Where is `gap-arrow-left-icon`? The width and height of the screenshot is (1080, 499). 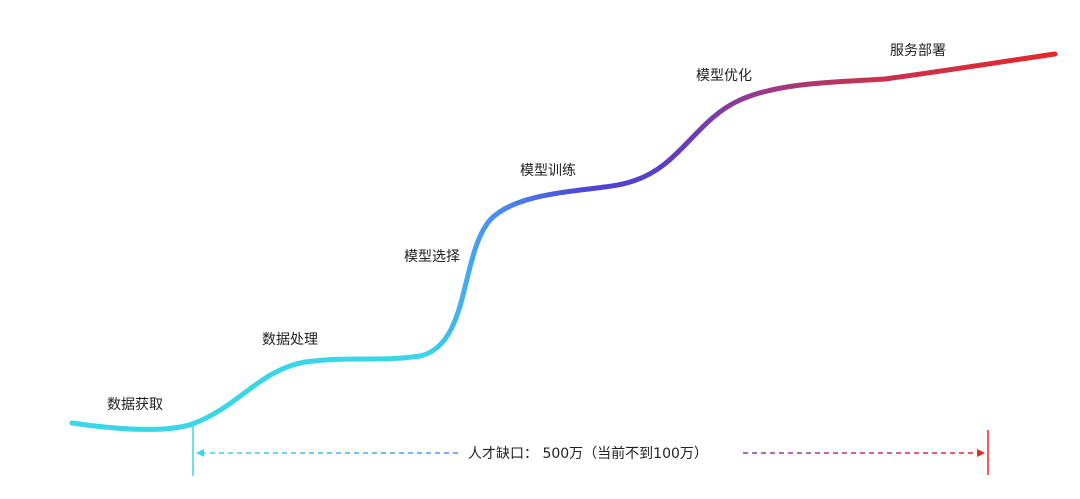
gap-arrow-left-icon is located at coordinates (200, 453).